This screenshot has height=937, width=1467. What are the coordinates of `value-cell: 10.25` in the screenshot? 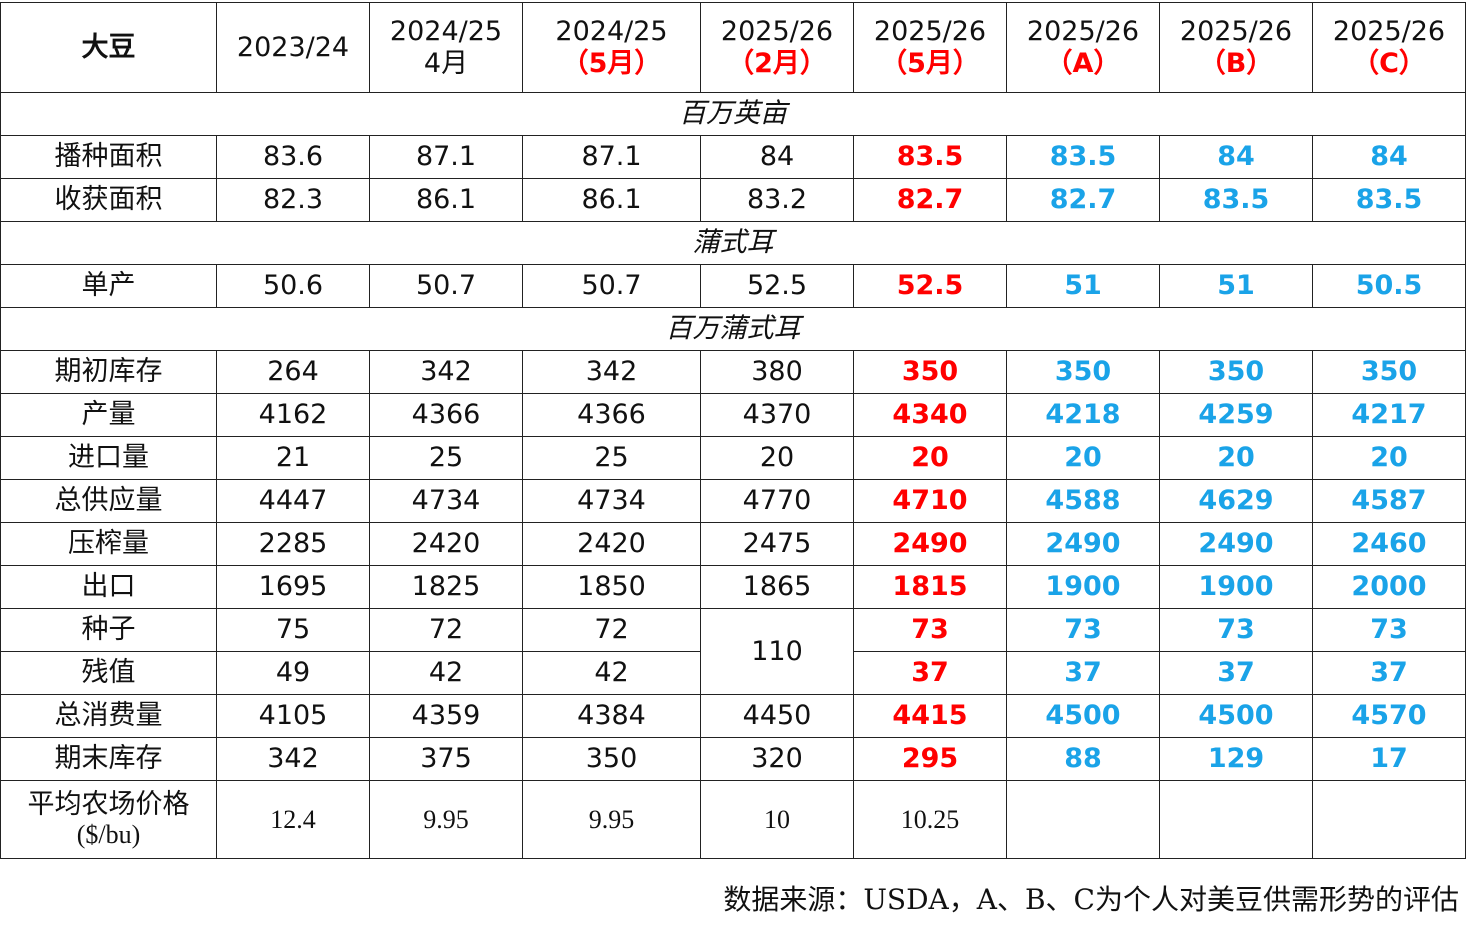 It's located at (930, 819).